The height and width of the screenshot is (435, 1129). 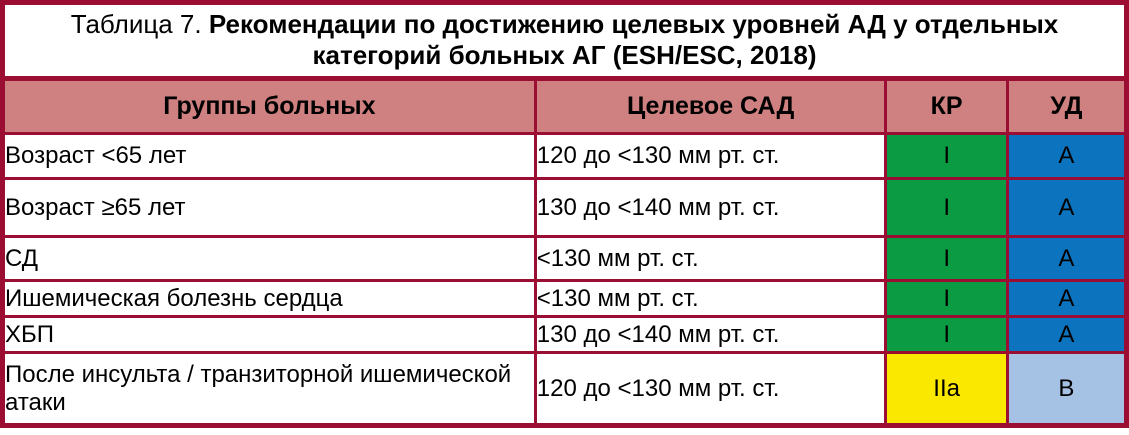 I want to click on header-row: Группы больных Целевое САД КР УД, so click(x=565, y=106).